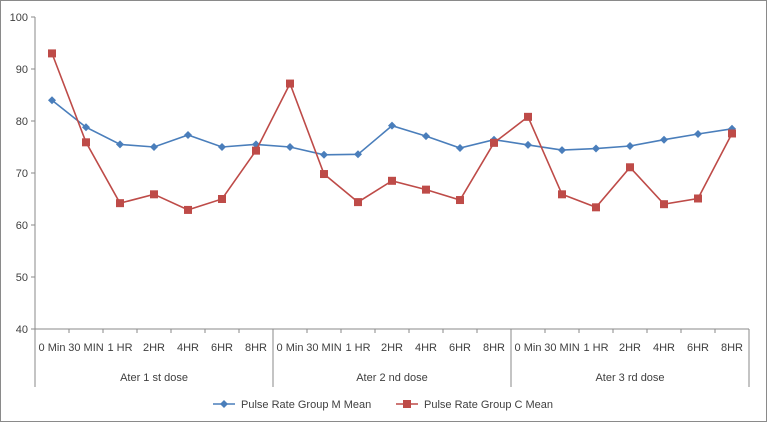 This screenshot has width=767, height=422. Describe the element at coordinates (22, 330) in the screenshot. I see `y-tick-label: 40` at that location.